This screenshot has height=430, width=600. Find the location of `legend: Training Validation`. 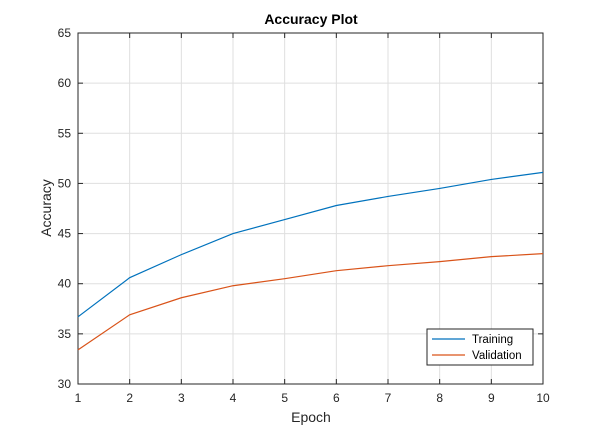

legend: Training Validation is located at coordinates (480, 347).